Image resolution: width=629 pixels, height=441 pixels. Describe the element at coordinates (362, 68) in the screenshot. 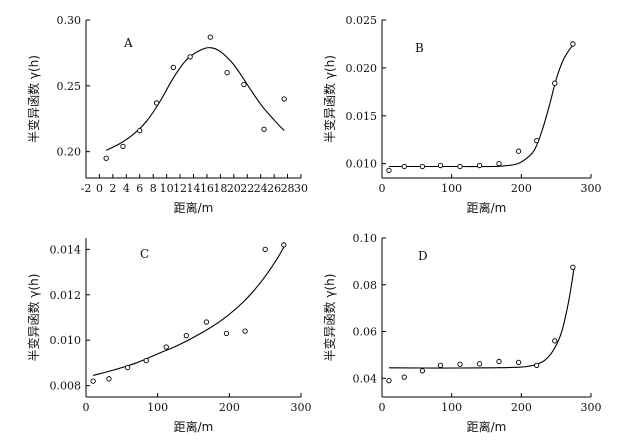

I see `y-tick-label: 0.020` at that location.